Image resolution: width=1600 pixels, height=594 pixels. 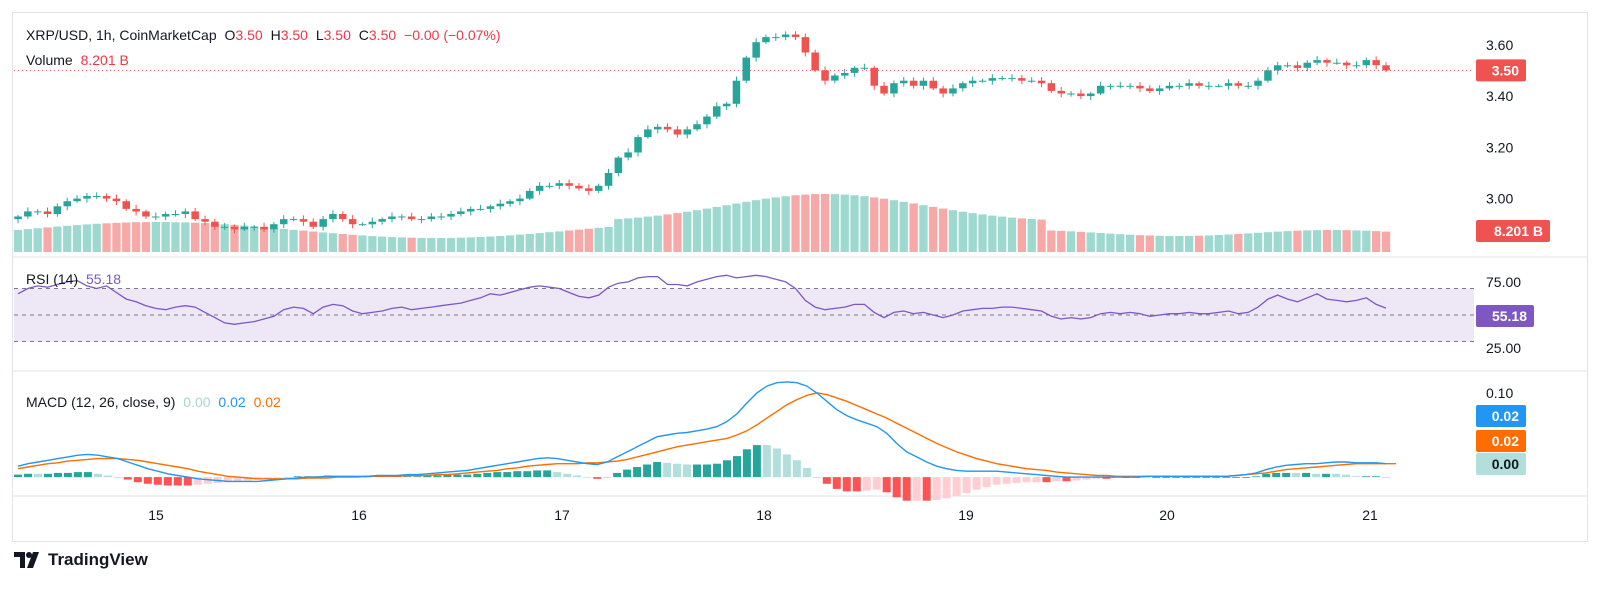 What do you see at coordinates (121, 35) in the screenshot?
I see `symbol-label: XRP/USD, 1h, CoinMarketCap` at bounding box center [121, 35].